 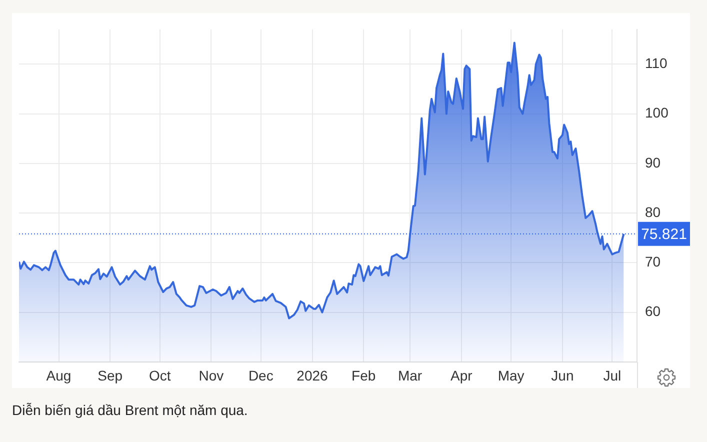 I want to click on y-tick-label: 90, so click(x=653, y=162).